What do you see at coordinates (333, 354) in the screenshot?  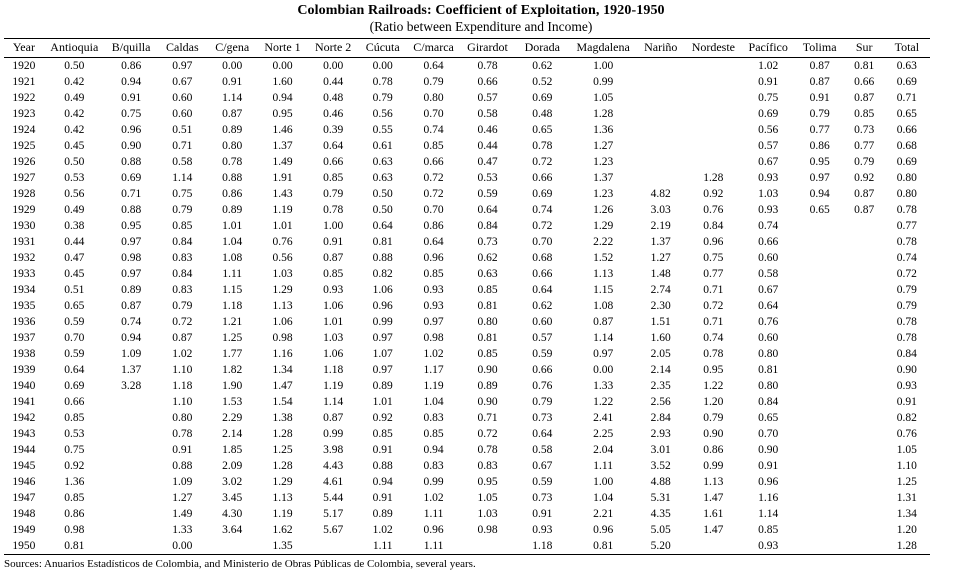 I see `value-cell: 1.06` at bounding box center [333, 354].